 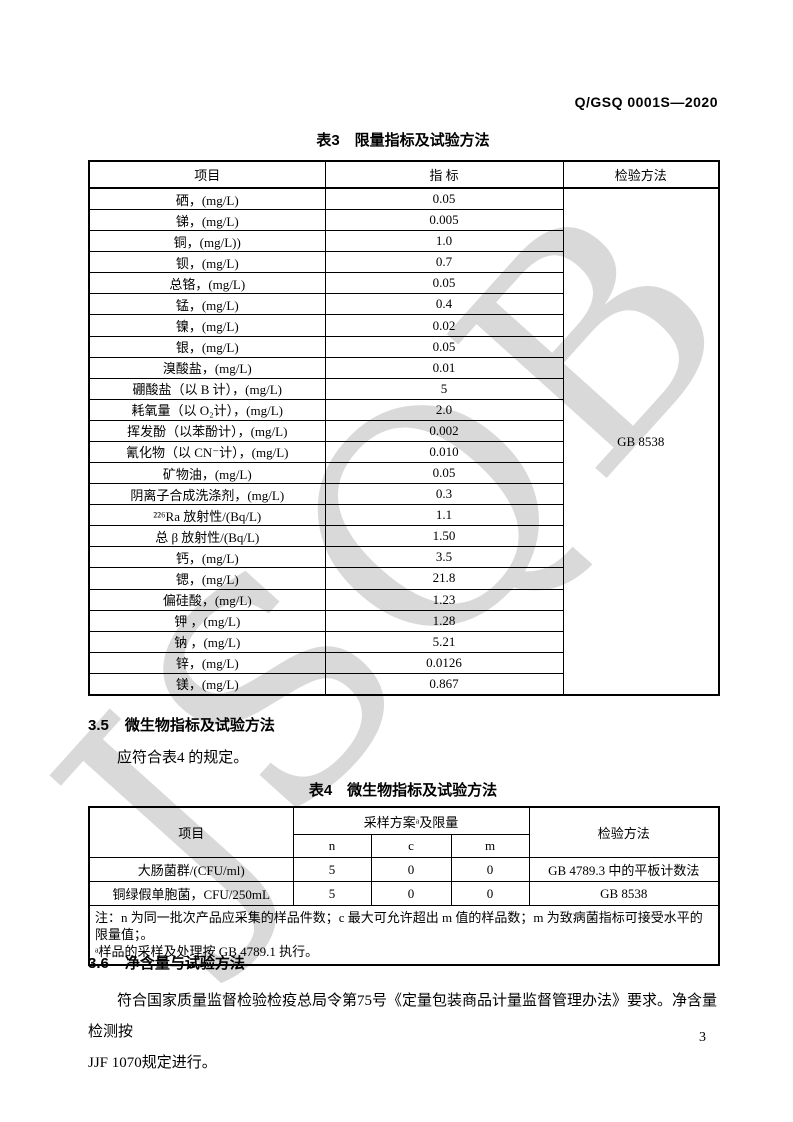 What do you see at coordinates (191, 869) in the screenshot?
I see `item-cell: 大肠菌群/(CFU/ml)` at bounding box center [191, 869].